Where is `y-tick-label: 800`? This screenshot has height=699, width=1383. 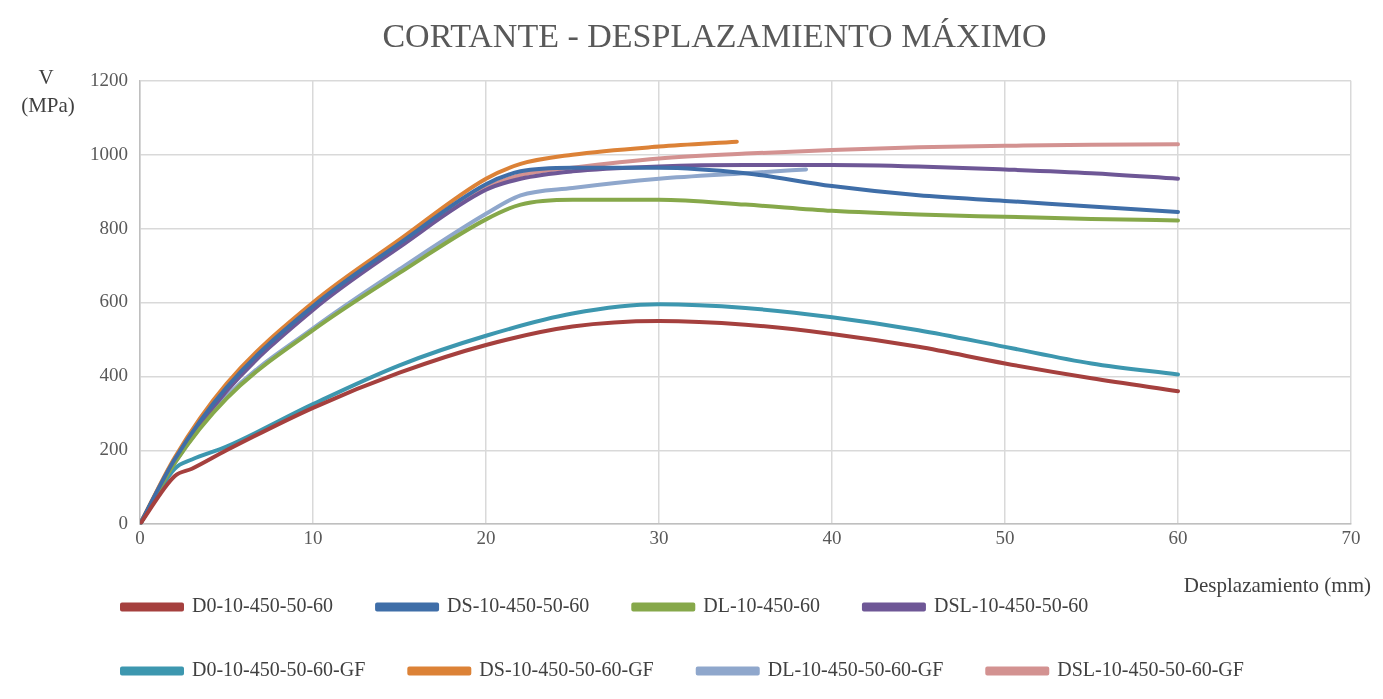 y-tick-label: 800 is located at coordinates (113, 227).